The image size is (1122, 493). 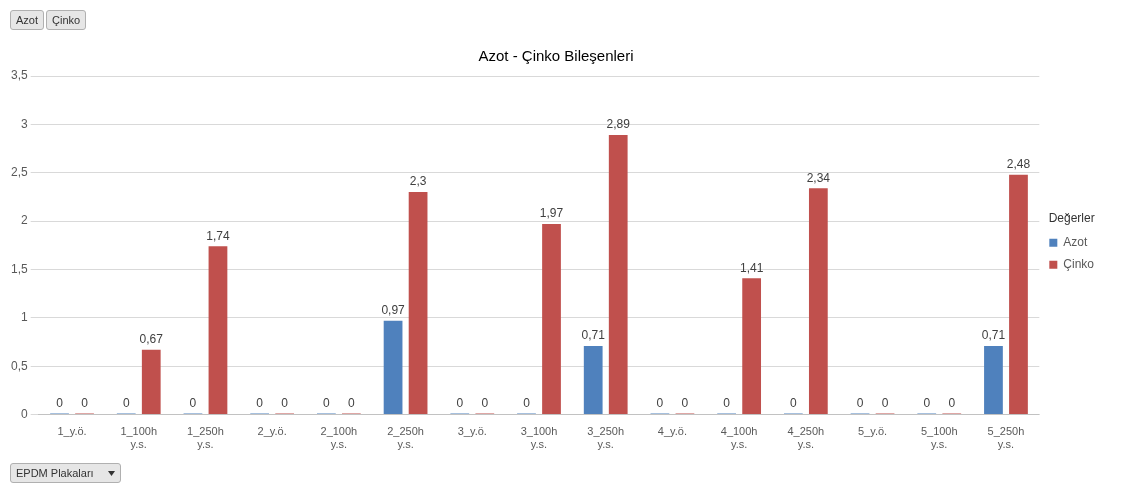 What do you see at coordinates (205, 438) in the screenshot?
I see `x-tick-label: 1_250h y.s.` at bounding box center [205, 438].